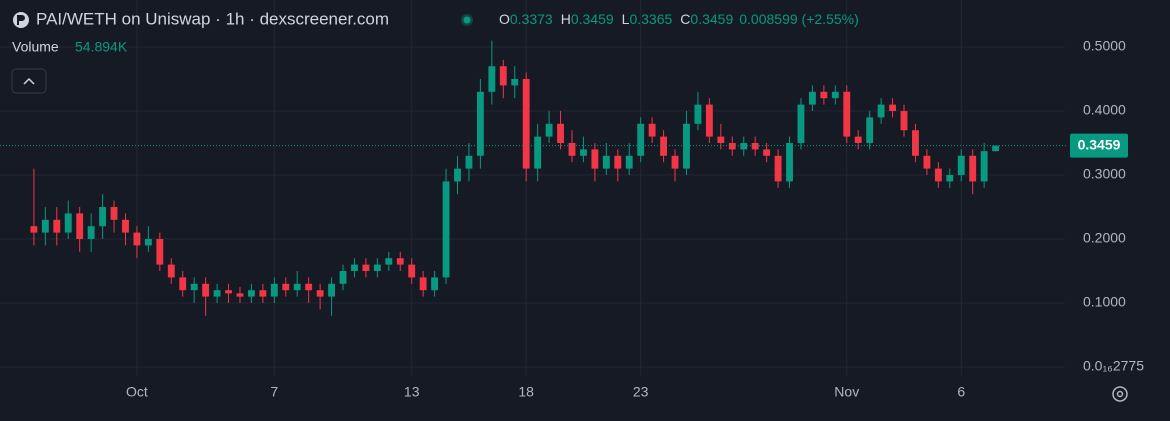 This screenshot has width=1170, height=421. Describe the element at coordinates (1104, 110) in the screenshot. I see `y-tick-label: 0.4000` at that location.